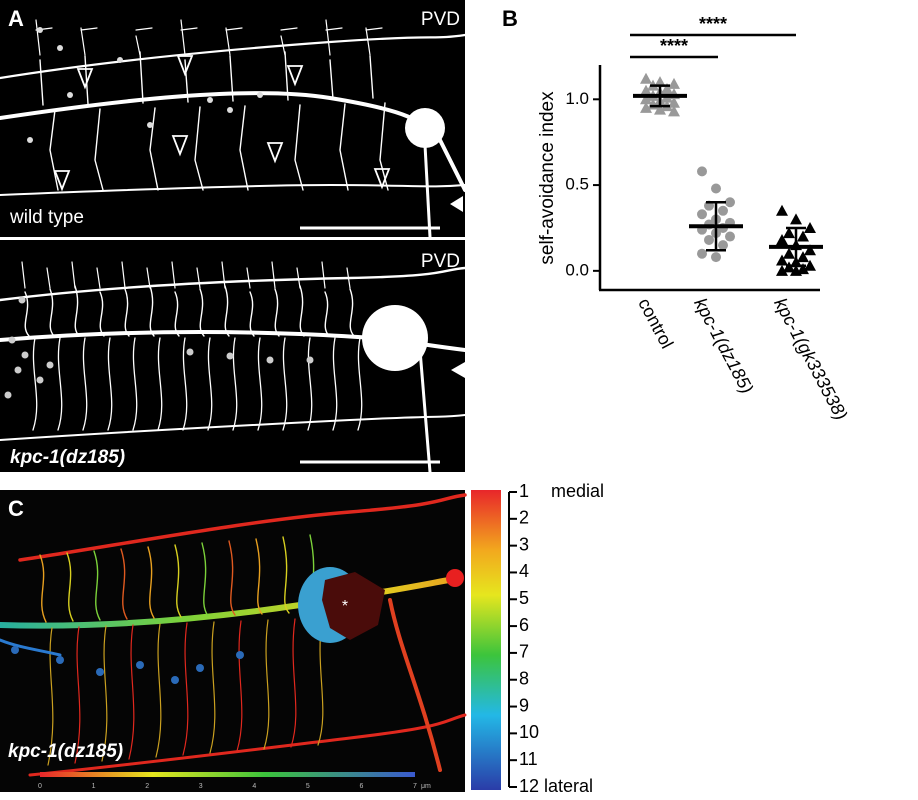 The width and height of the screenshot is (918, 800). What do you see at coordinates (233, 129) in the screenshot?
I see `neuron-wild-type` at bounding box center [233, 129].